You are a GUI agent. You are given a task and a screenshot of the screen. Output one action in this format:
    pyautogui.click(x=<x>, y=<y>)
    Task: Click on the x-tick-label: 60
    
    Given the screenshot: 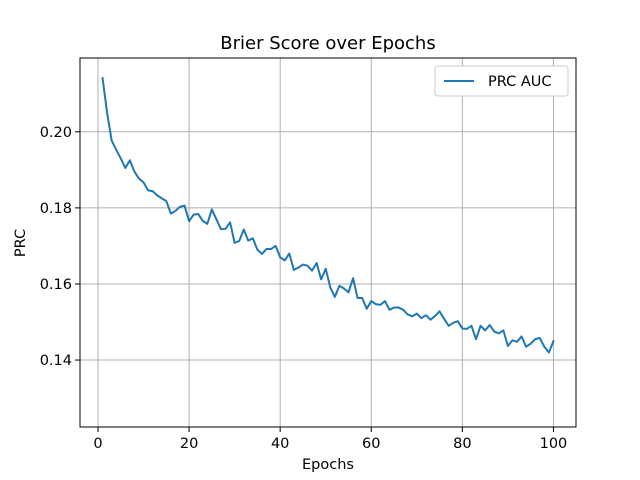 What is the action you would take?
    pyautogui.click(x=371, y=444)
    